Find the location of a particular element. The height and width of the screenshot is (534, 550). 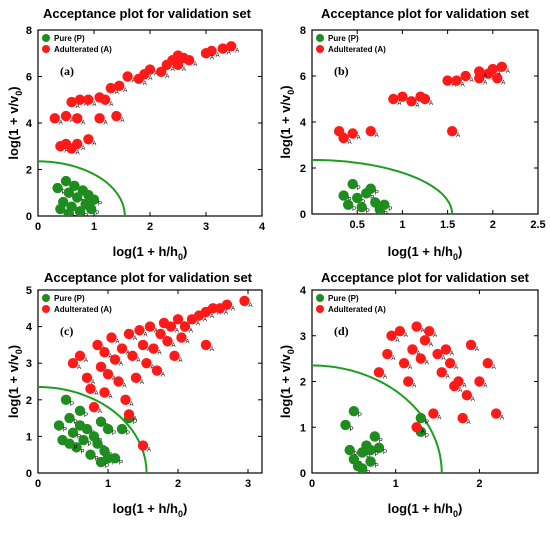

plot-frame is located at coordinates (150, 381).